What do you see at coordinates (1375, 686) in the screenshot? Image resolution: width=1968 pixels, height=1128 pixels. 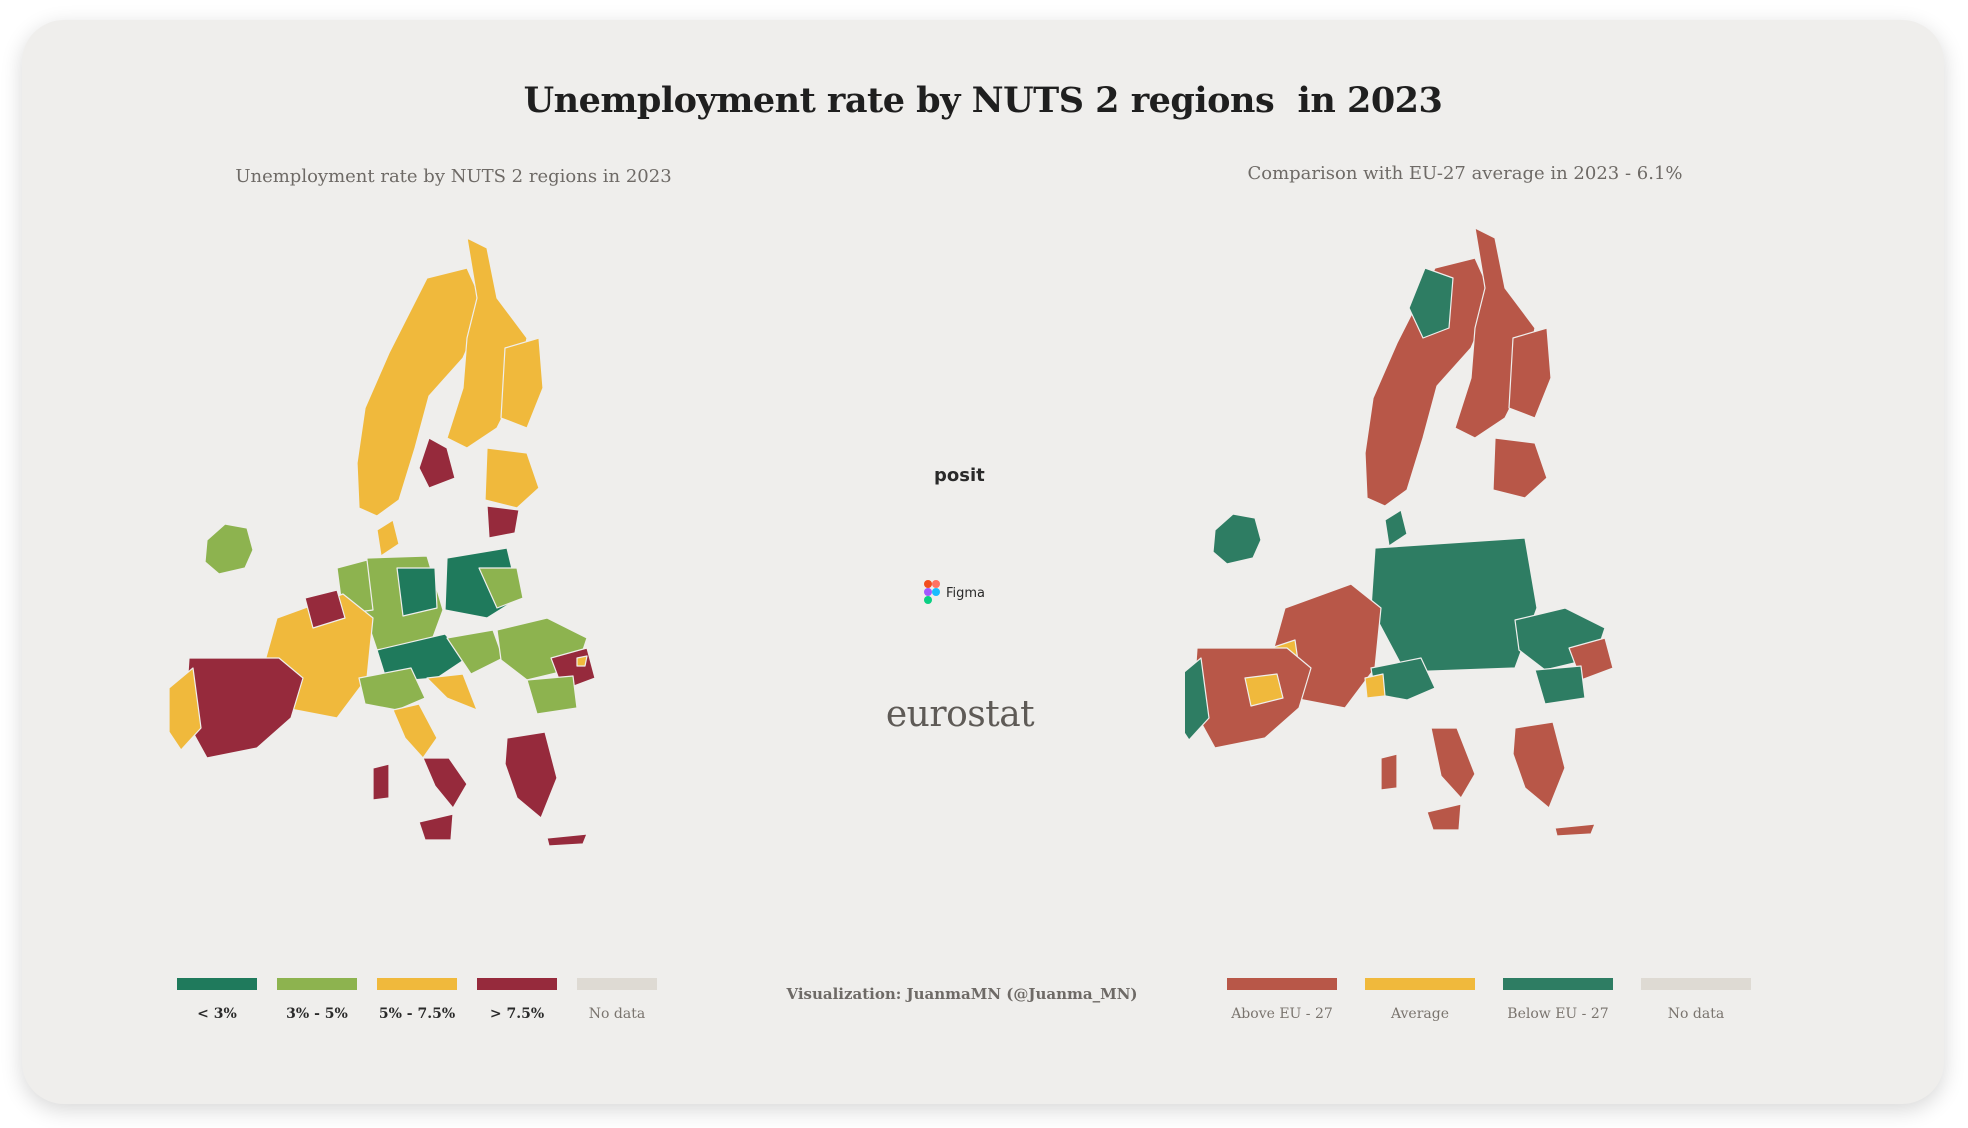 I see `region-italy-west` at bounding box center [1375, 686].